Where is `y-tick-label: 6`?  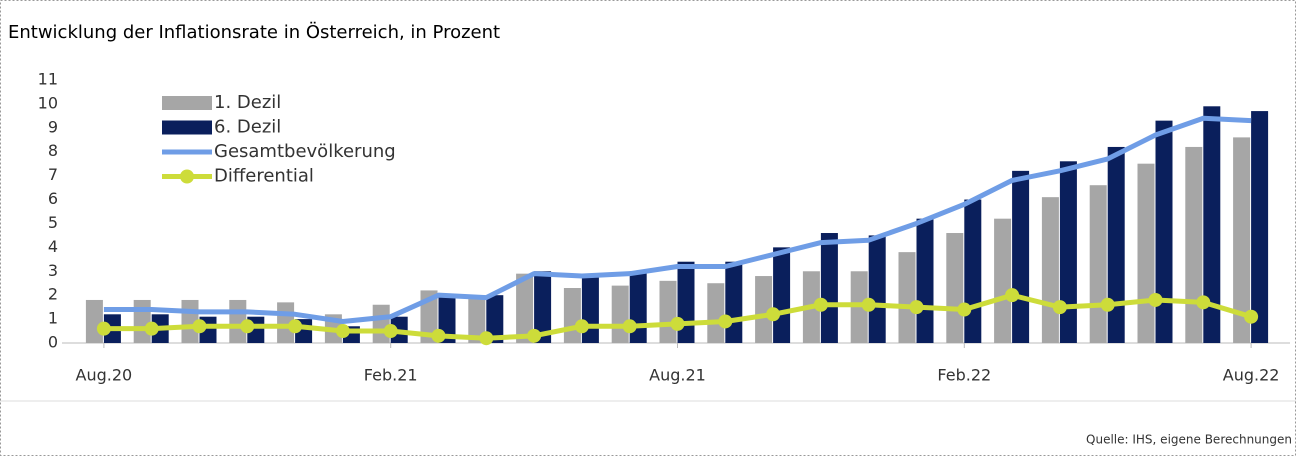
y-tick-label: 6 is located at coordinates (53, 198).